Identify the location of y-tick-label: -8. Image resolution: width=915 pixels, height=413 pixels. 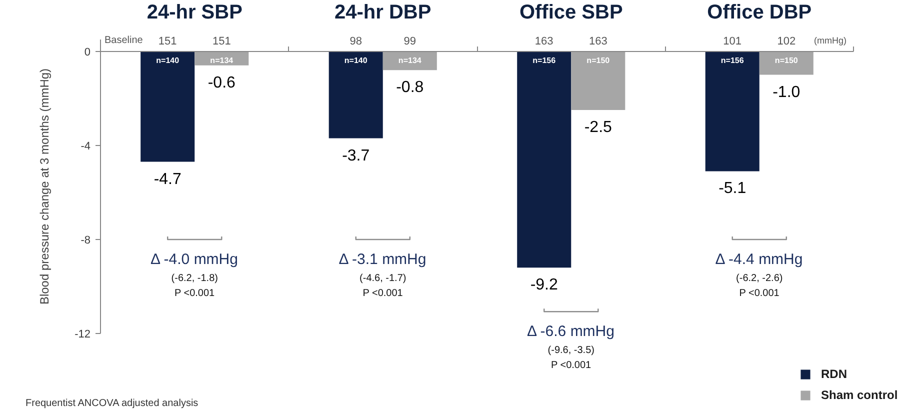
(85, 240).